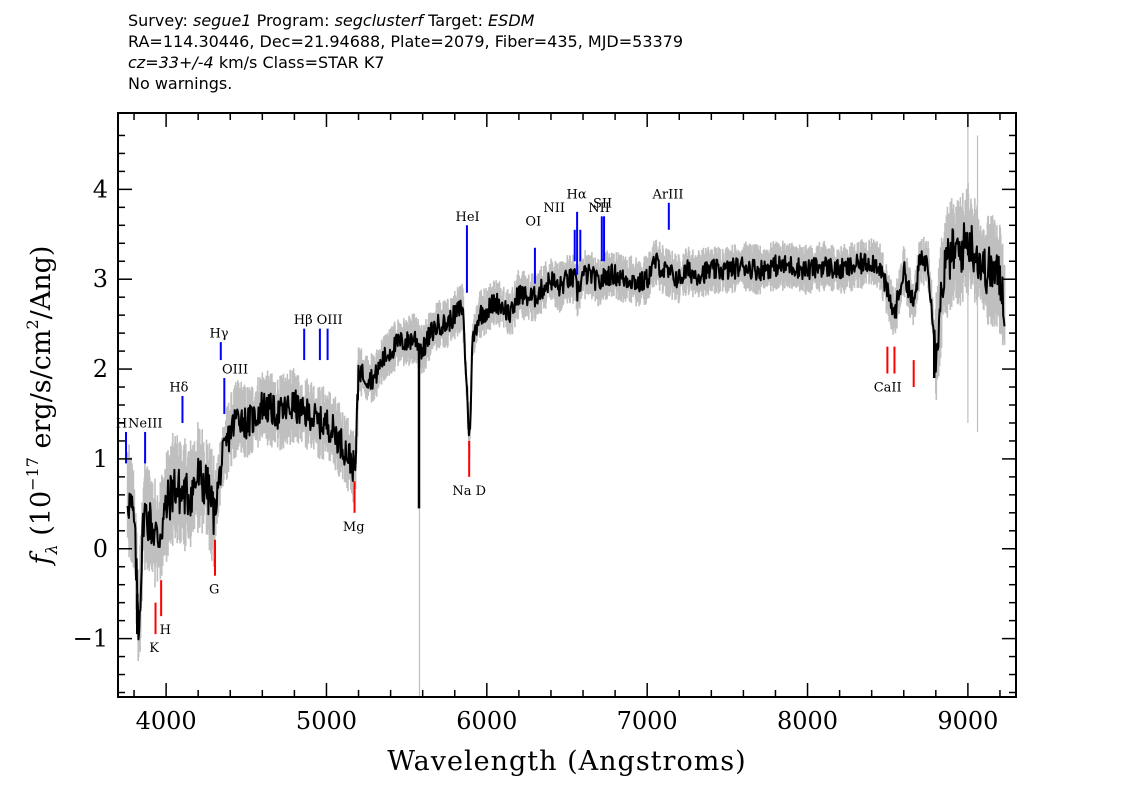 This screenshot has width=1134, height=810. What do you see at coordinates (100, 369) in the screenshot?
I see `y-tick-label: 2` at bounding box center [100, 369].